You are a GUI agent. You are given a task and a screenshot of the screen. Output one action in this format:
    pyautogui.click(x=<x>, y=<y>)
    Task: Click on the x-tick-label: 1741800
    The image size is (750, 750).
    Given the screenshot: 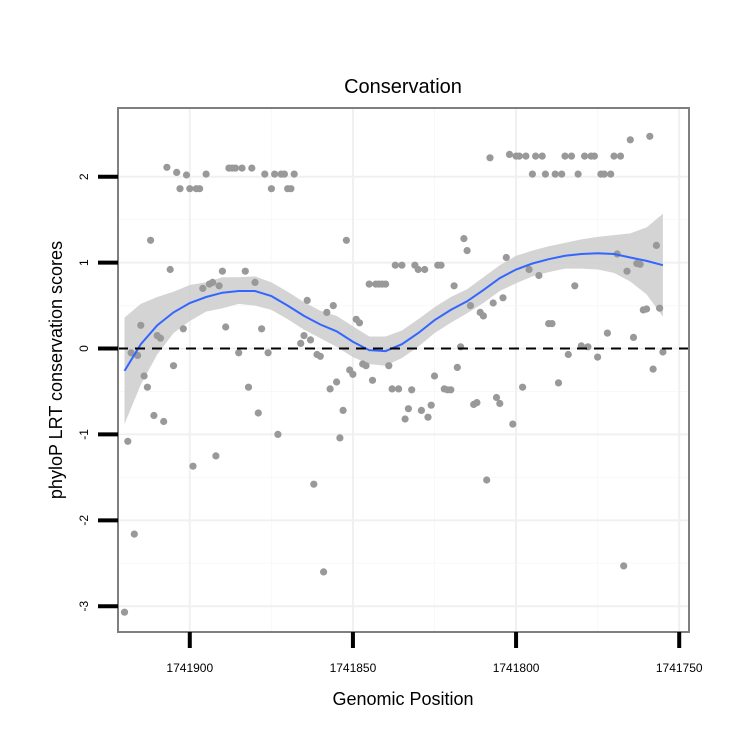 What is the action you would take?
    pyautogui.click(x=516, y=668)
    